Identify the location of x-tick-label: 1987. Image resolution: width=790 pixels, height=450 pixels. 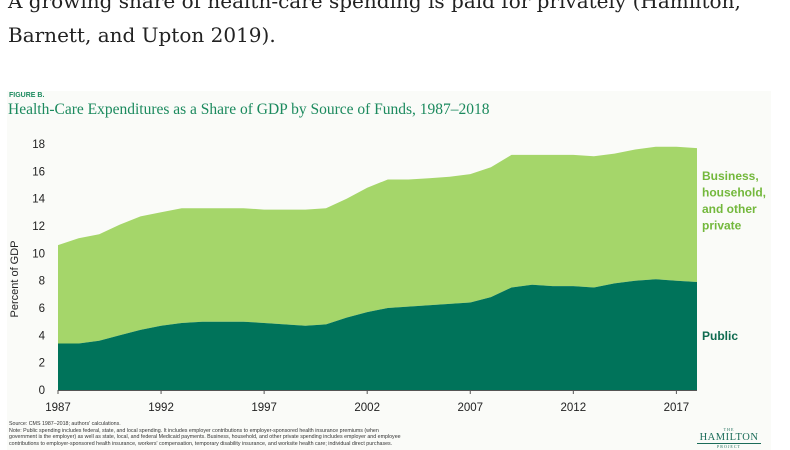
(58, 408).